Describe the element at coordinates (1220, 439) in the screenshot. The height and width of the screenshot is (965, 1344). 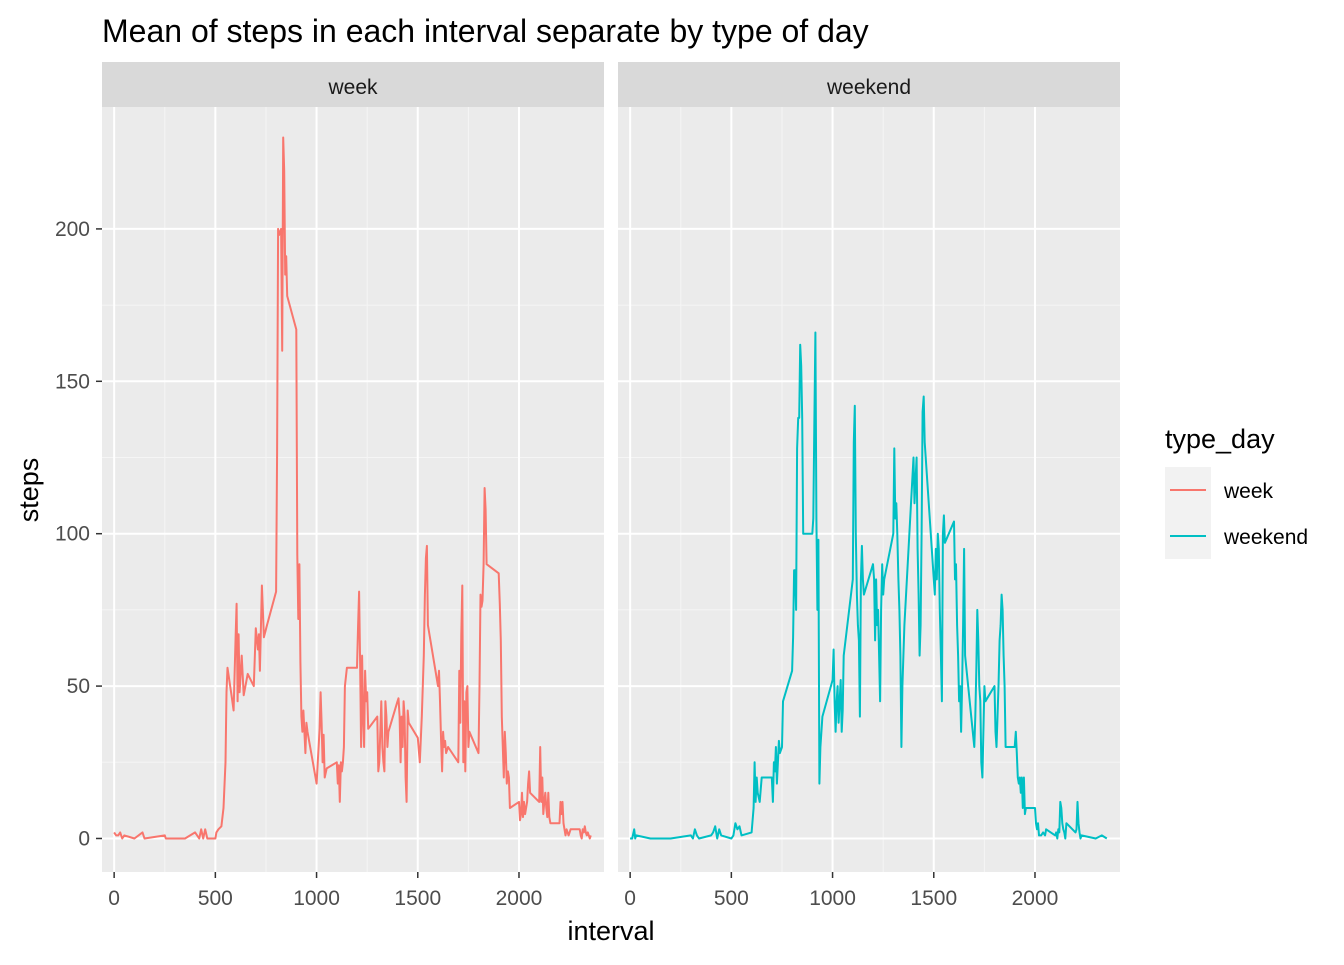
I see `legend-title: type_day` at that location.